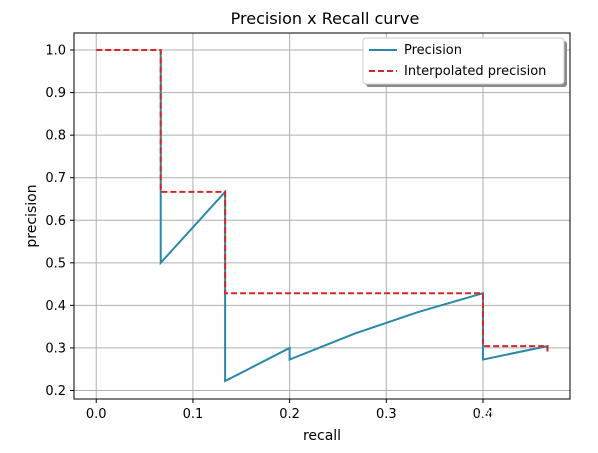 This screenshot has height=453, width=598. Describe the element at coordinates (55, 263) in the screenshot. I see `y-tick-label: 0.5` at that location.